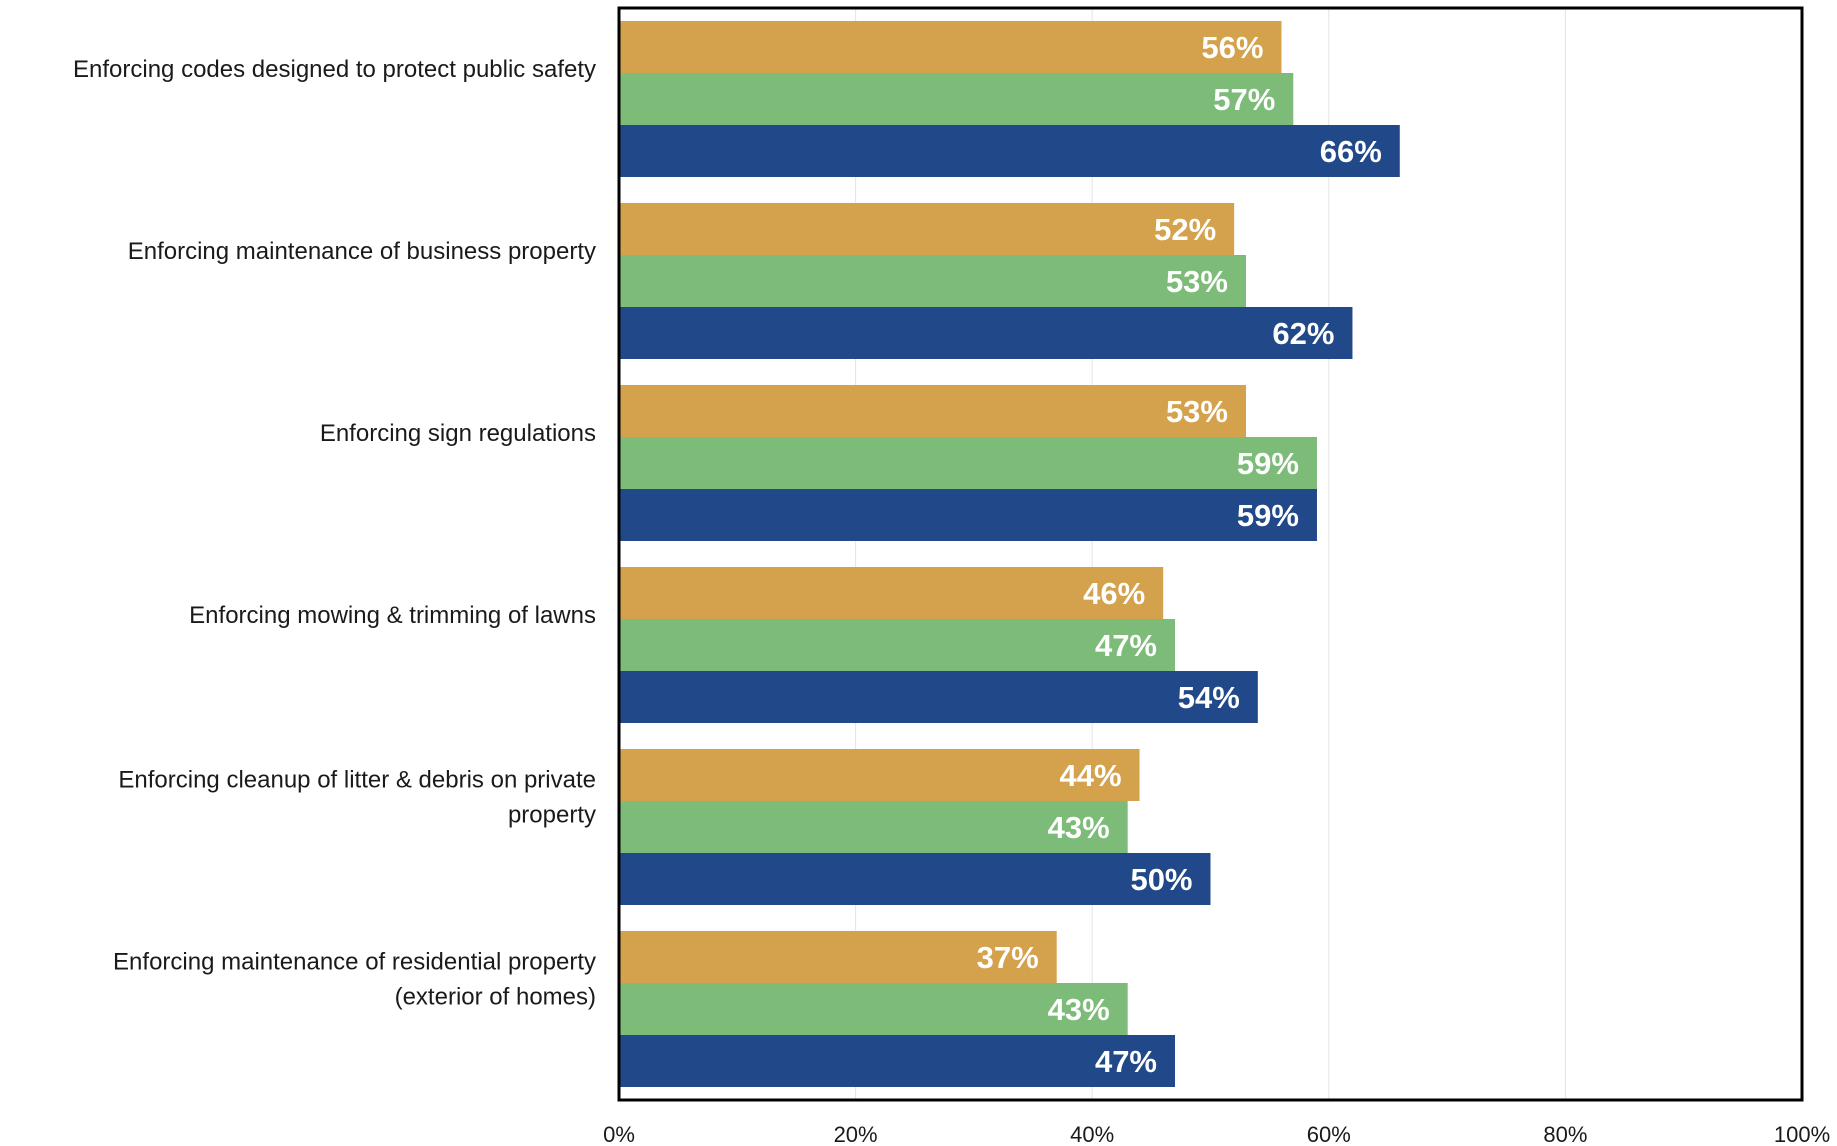 The height and width of the screenshot is (1146, 1837). Describe the element at coordinates (1329, 1134) in the screenshot. I see `x-tick-label: 60%` at that location.